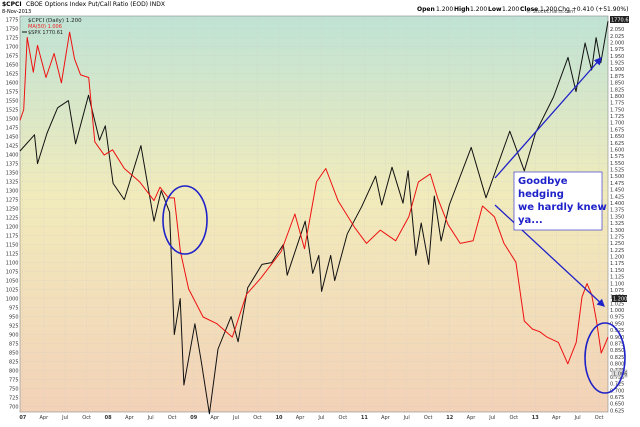 The width and height of the screenshot is (640, 427). Describe the element at coordinates (22, 418) in the screenshot. I see `x-tick-label: 07` at that location.